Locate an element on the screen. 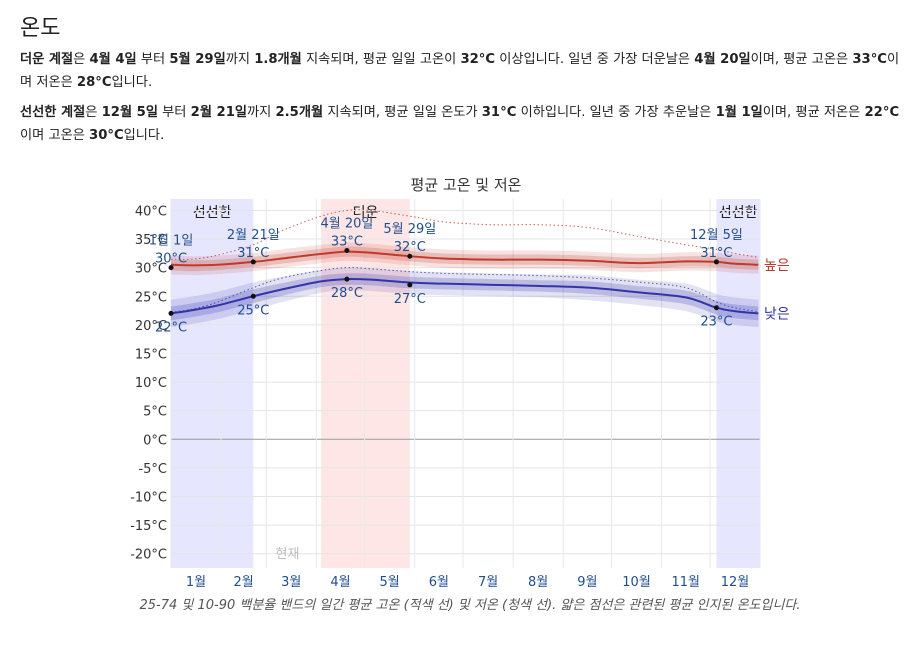 This screenshot has height=646, width=918. annotation-value-label: 28°C is located at coordinates (347, 293).